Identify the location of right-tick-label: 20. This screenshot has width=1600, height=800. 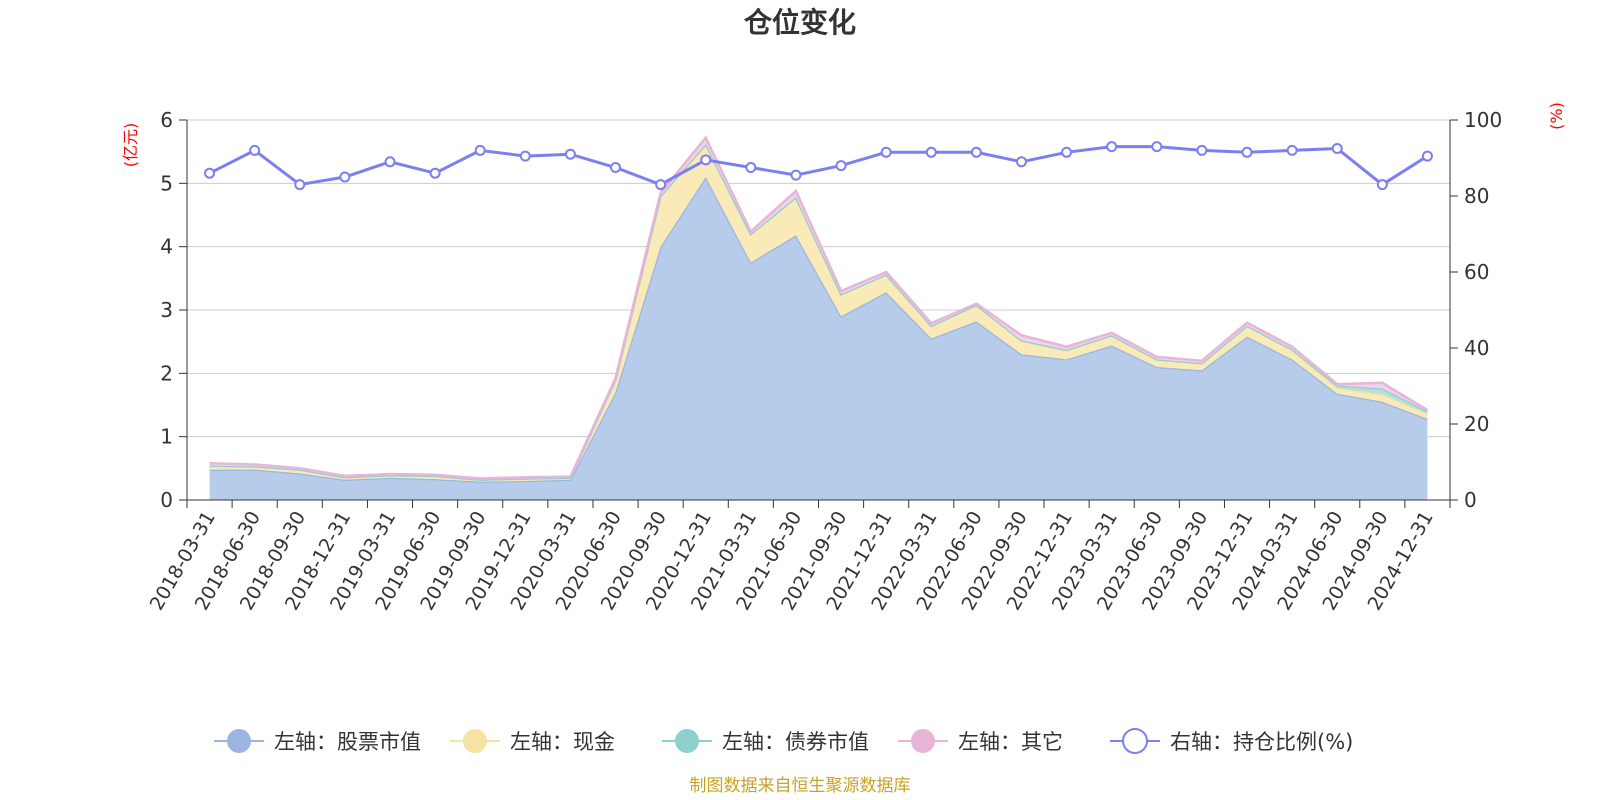
(1476, 424).